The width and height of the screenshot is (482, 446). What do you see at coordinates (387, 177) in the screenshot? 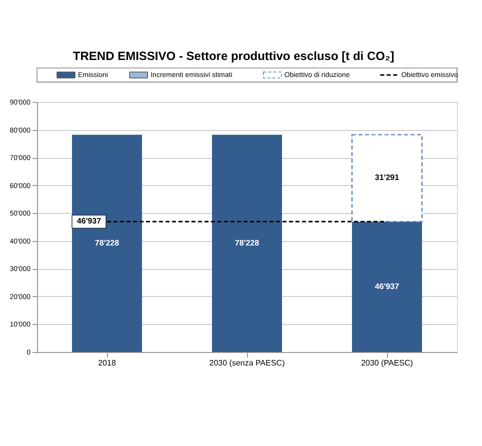
I see `data-label: 31'291` at bounding box center [387, 177].